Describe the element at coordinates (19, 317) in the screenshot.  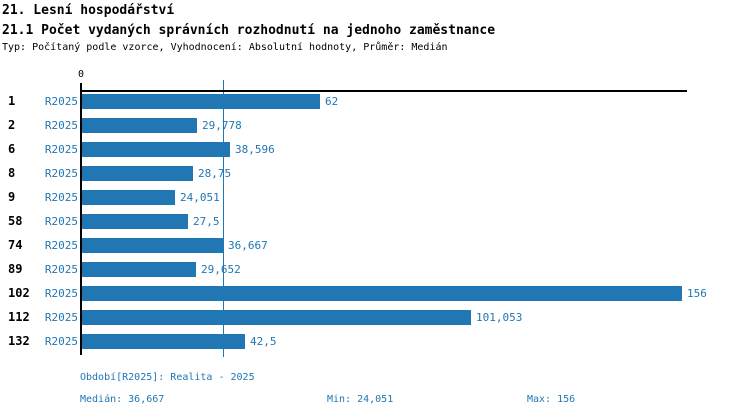
I see `row-category-label: 112` at that location.